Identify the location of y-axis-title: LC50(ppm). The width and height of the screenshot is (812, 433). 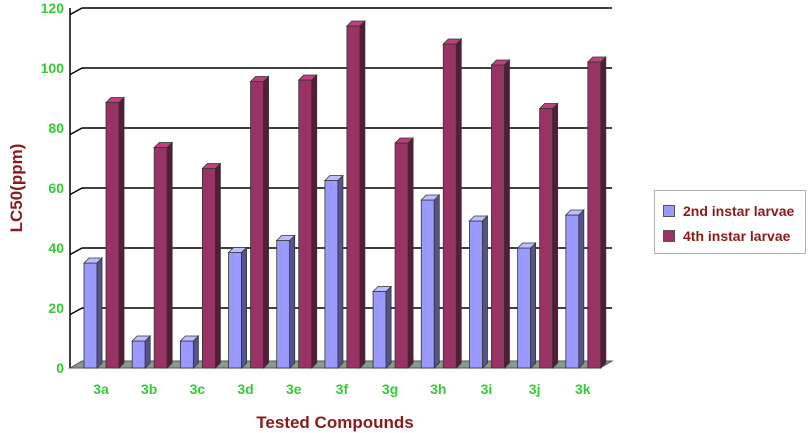
(16, 188).